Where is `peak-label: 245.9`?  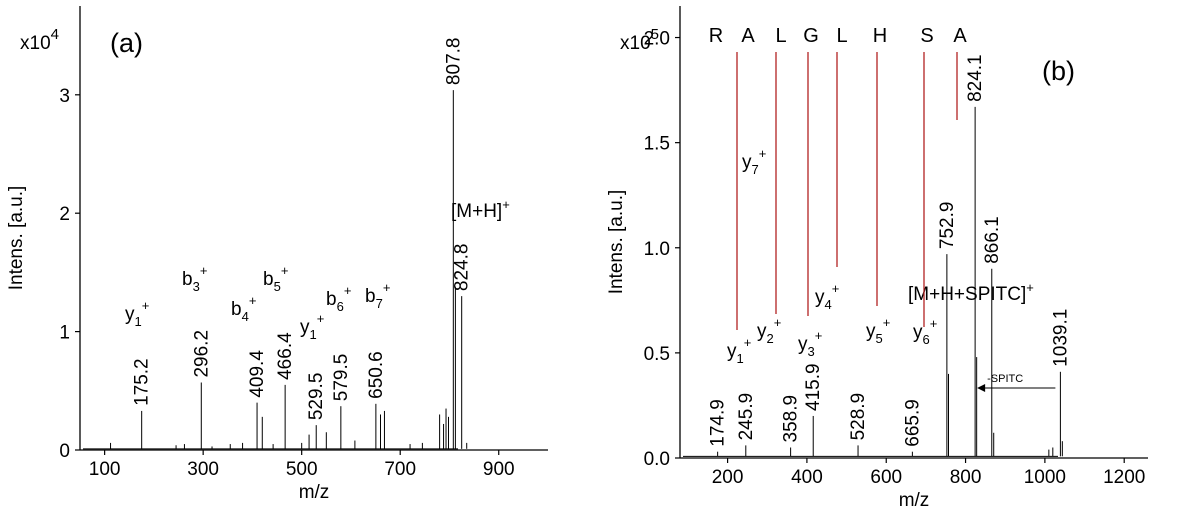
peak-label: 245.9 is located at coordinates (746, 417).